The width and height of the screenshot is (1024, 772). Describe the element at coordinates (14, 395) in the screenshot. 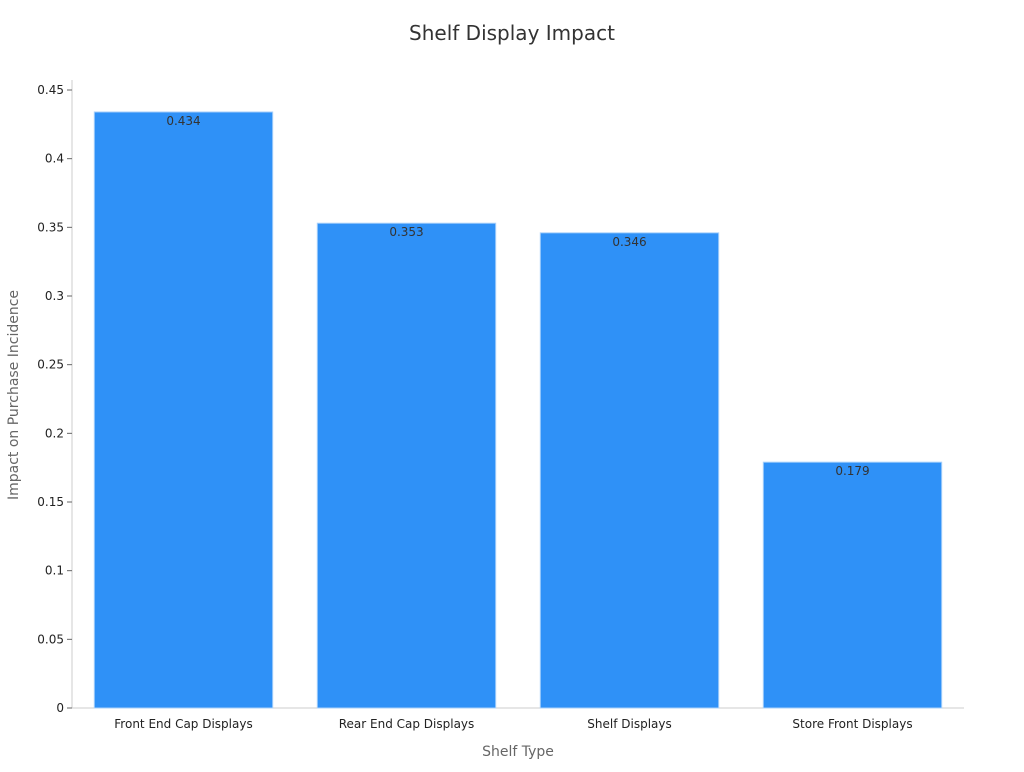

I see `y-axis-title: Impact on Purchase Incidence` at that location.